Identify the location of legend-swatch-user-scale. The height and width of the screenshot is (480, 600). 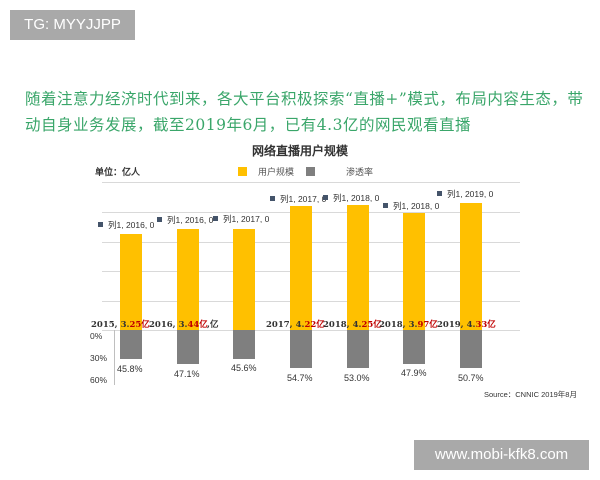
(242, 171).